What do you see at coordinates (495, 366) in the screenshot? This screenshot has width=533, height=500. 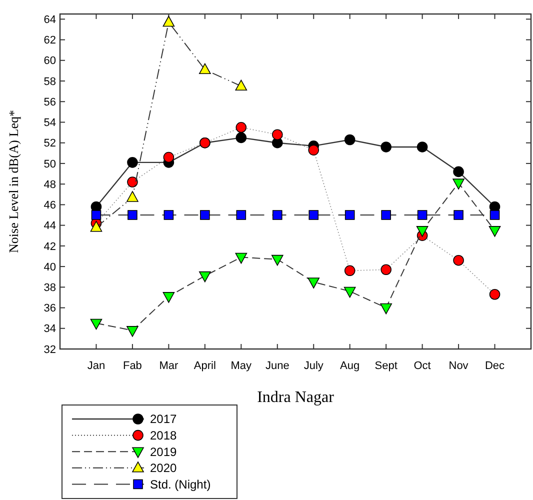 I see `x-tick-label: Dec` at bounding box center [495, 366].